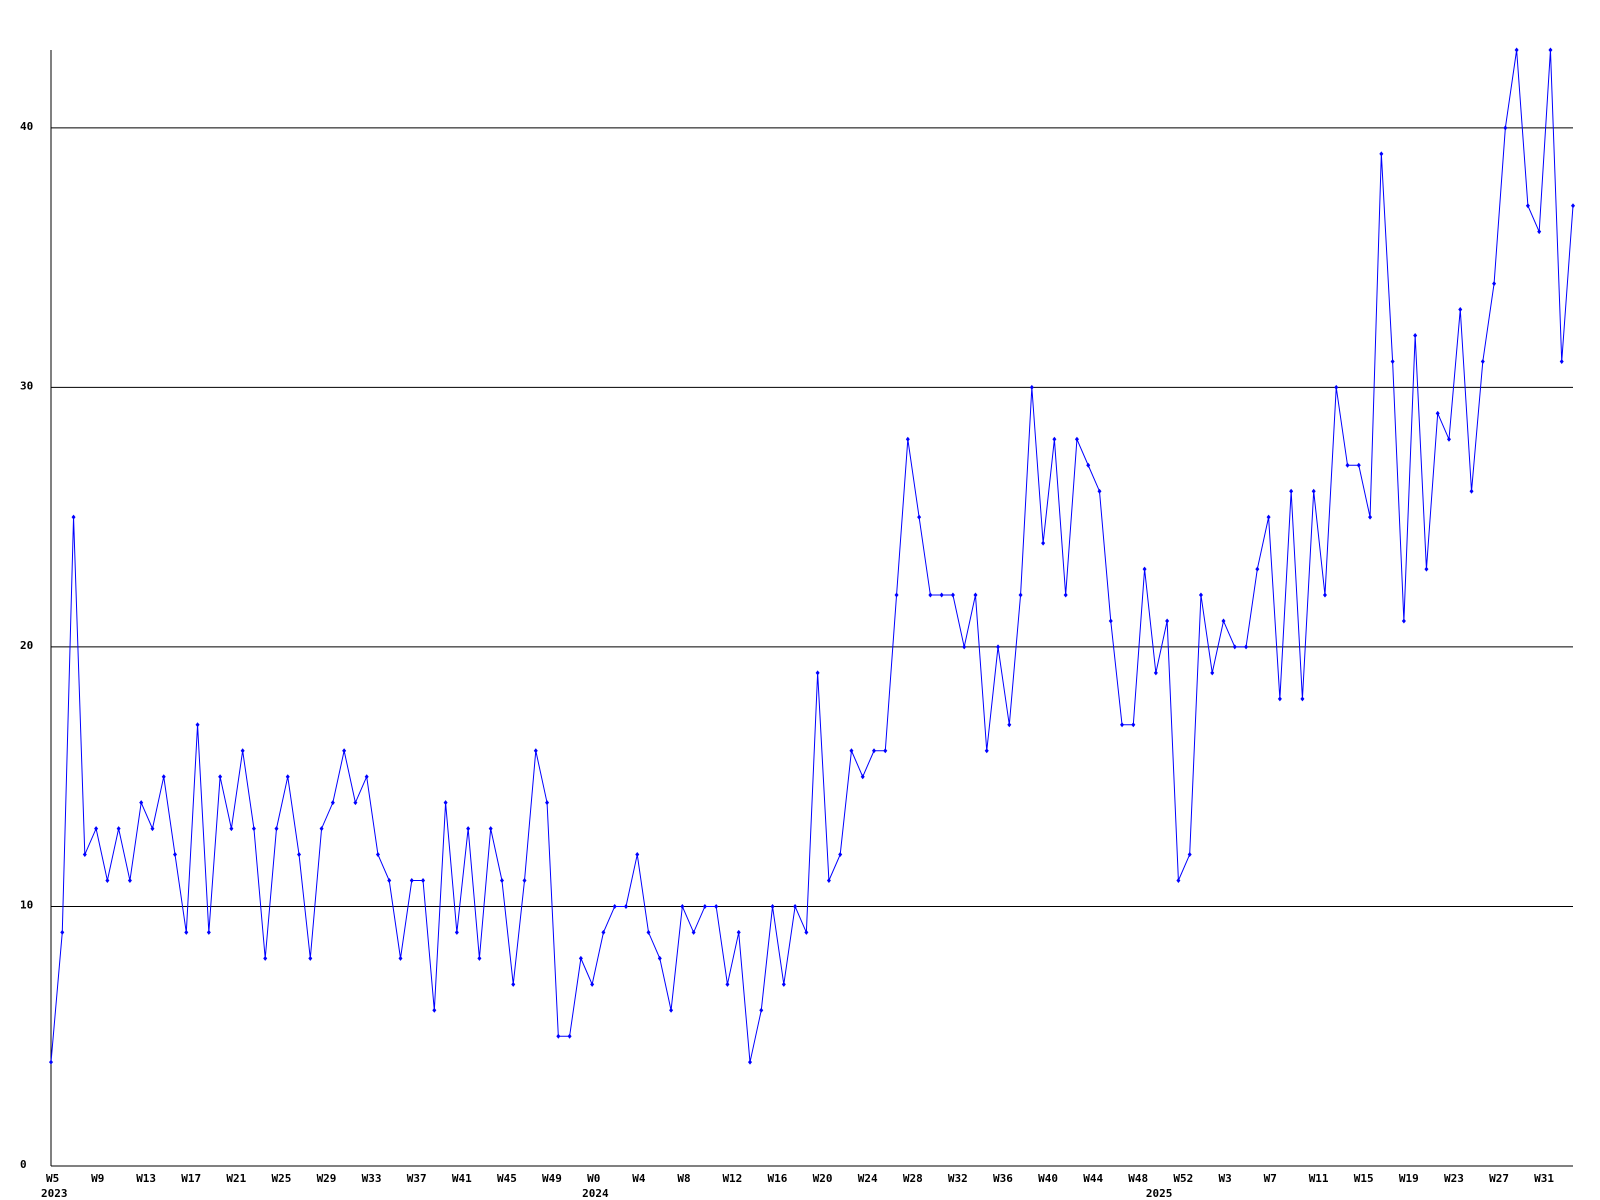 This screenshot has height=1200, width=1600. I want to click on year-label: 2024, so click(595, 1193).